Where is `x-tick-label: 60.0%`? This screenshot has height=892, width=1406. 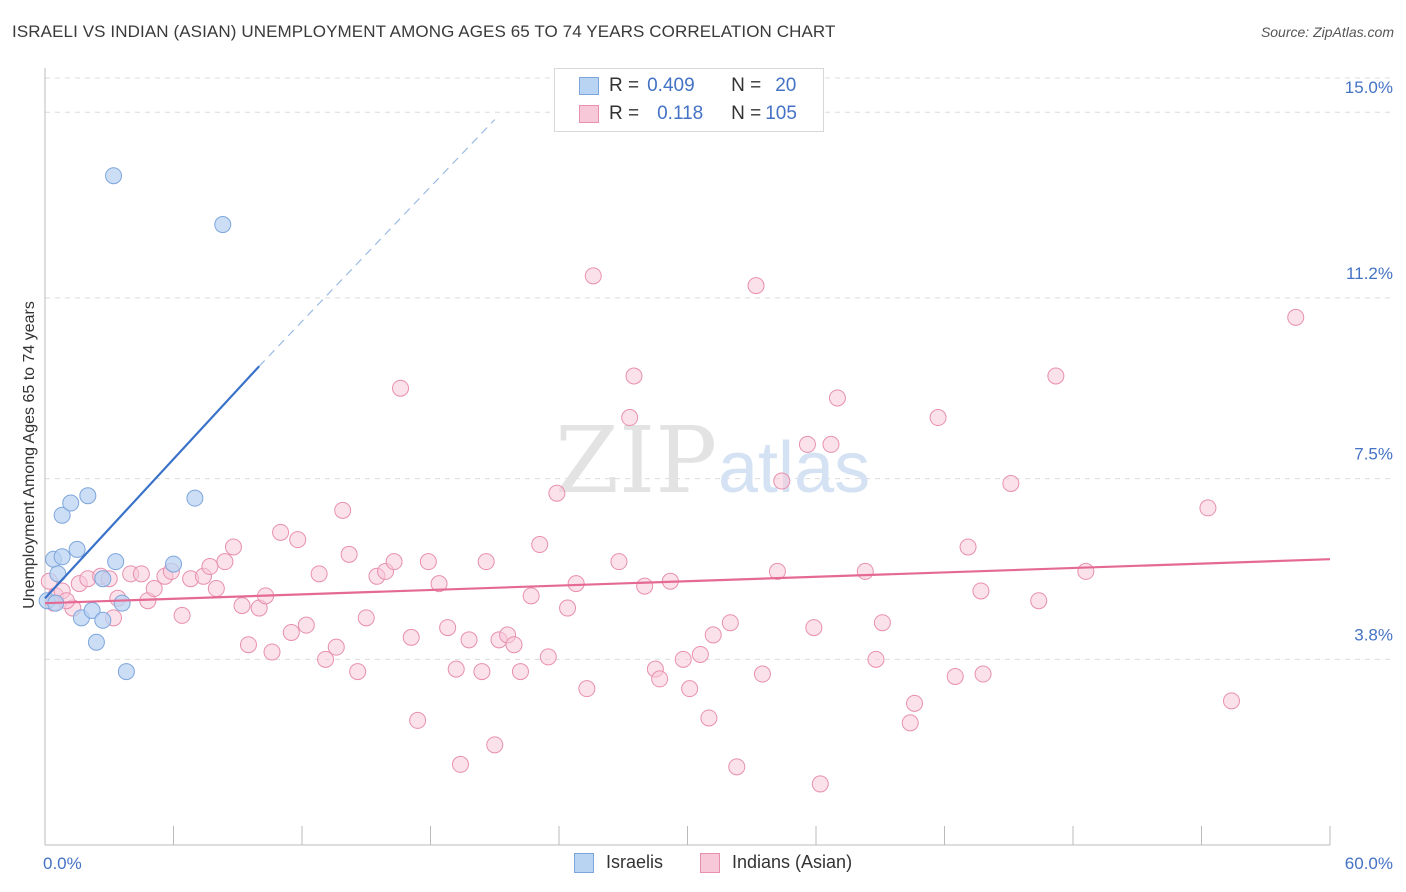 x-tick-label: 60.0% is located at coordinates (1369, 863).